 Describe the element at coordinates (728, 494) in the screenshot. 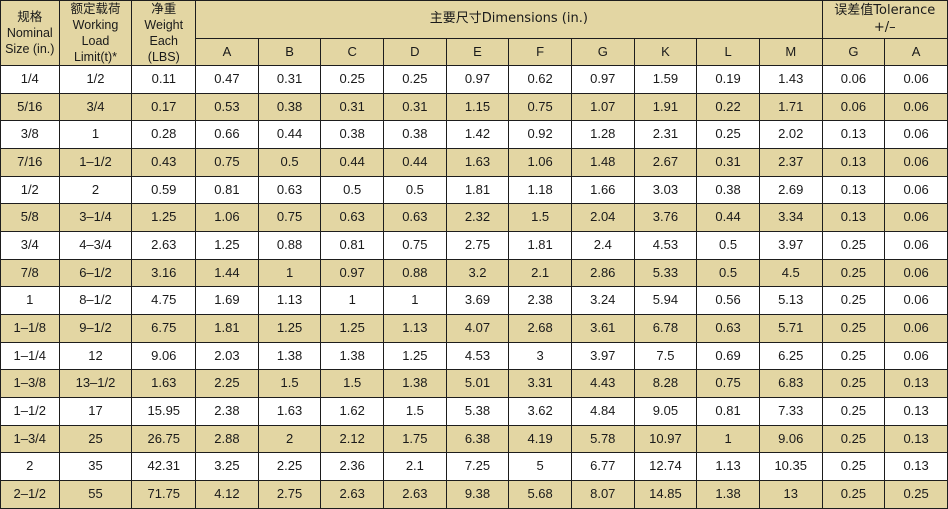

I see `cell-dim-l: 1.38` at that location.